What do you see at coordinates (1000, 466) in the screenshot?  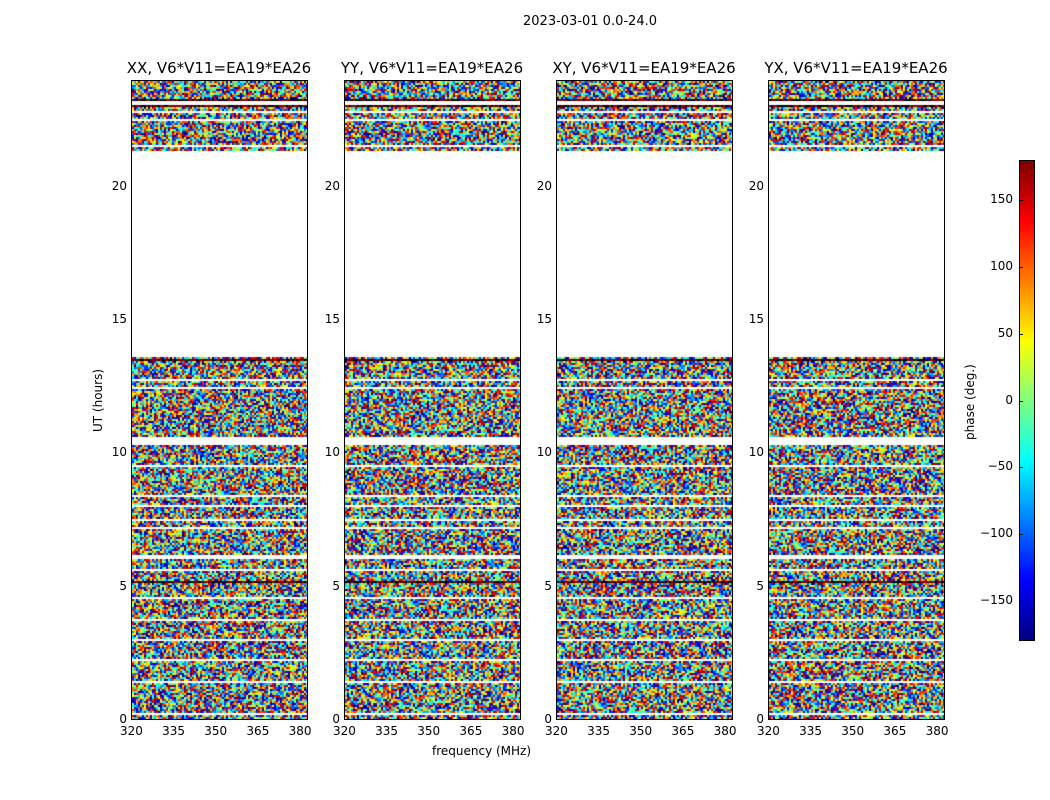 I see `colorbar-tick-label: −50` at bounding box center [1000, 466].